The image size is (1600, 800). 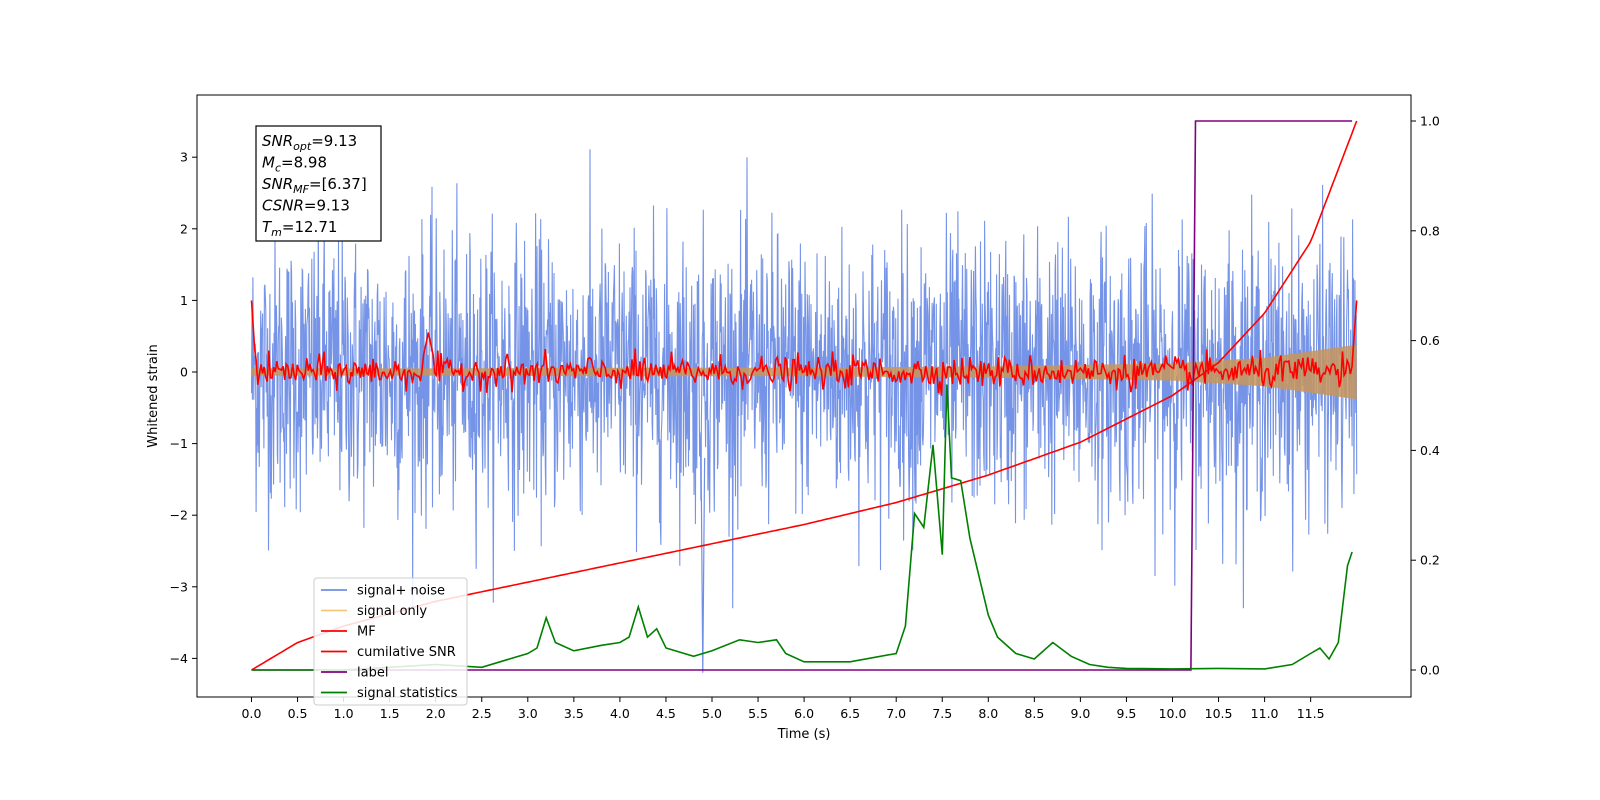 What do you see at coordinates (183, 408) in the screenshot?
I see `y-axis-left: −4 −3 −2 −1 0 1 2 3` at bounding box center [183, 408].